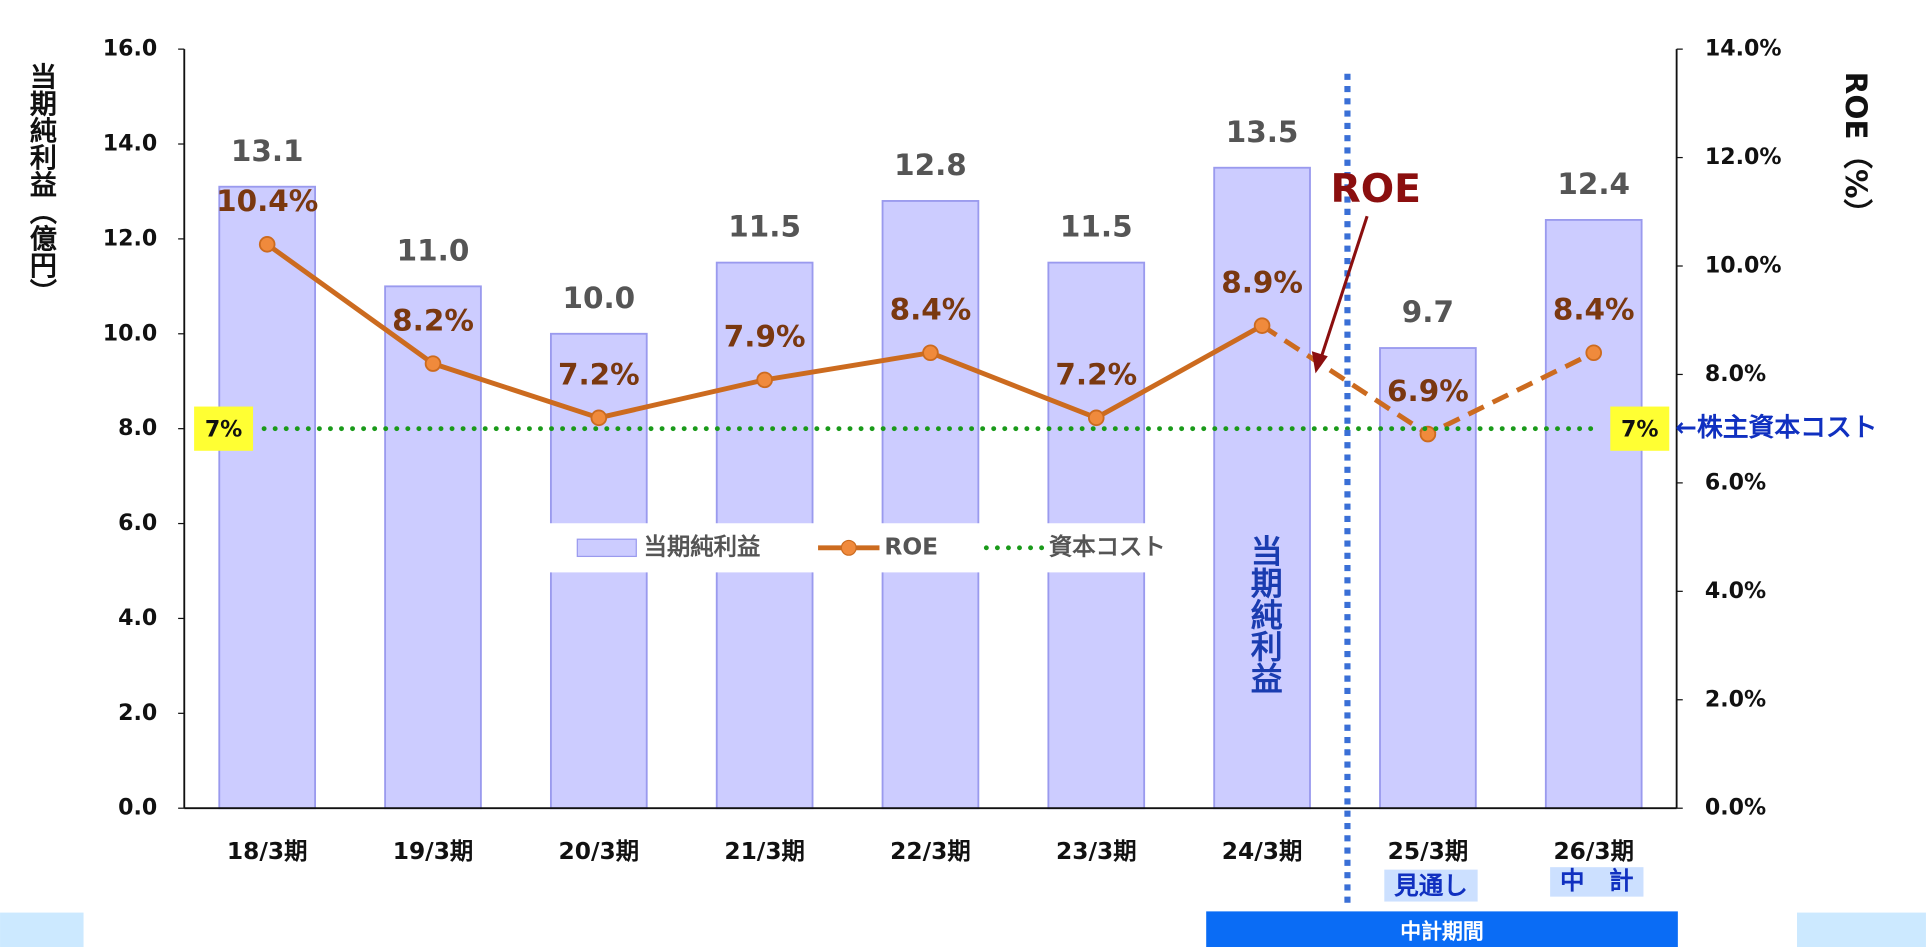  Describe the element at coordinates (1262, 282) in the screenshot. I see `roe-label: 8.9%` at that location.